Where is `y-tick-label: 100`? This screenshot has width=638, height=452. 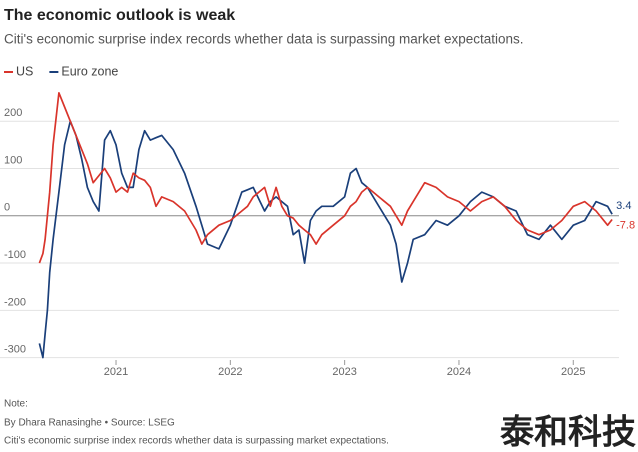 y-tick-label: 100 is located at coordinates (13, 160).